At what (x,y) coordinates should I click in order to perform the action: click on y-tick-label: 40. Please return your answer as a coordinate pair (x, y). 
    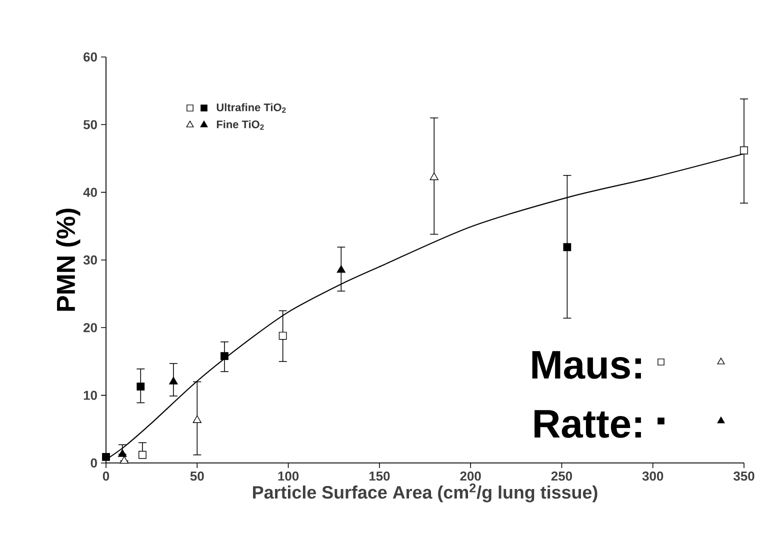
    Looking at the image, I should click on (90, 192).